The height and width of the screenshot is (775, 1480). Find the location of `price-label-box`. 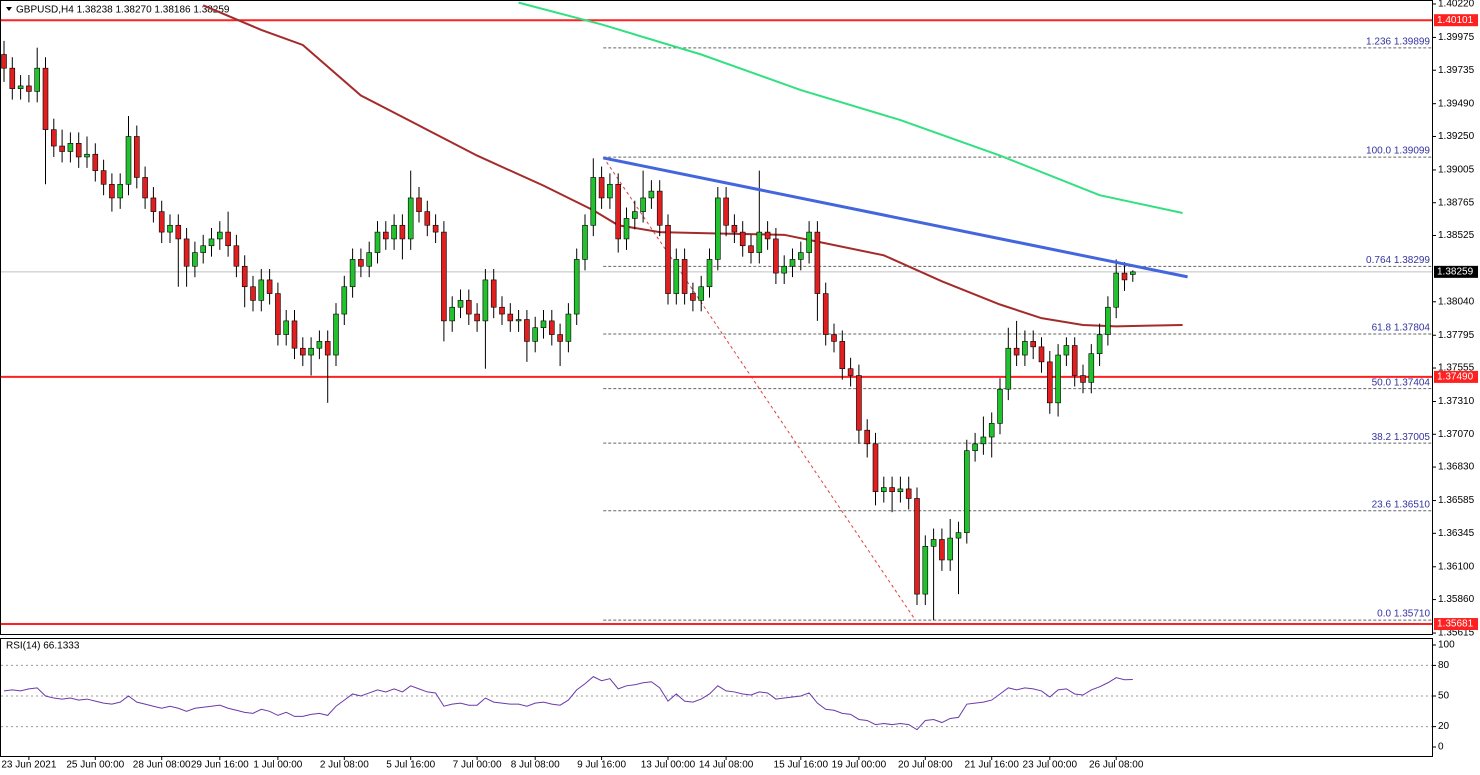

price-label-box is located at coordinates (1456, 376).